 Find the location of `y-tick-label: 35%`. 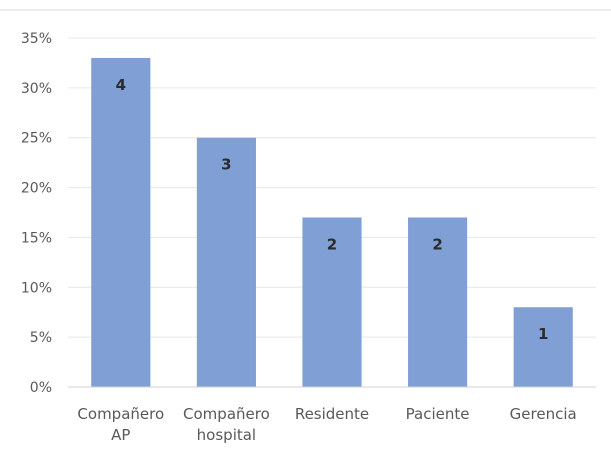

y-tick-label: 35% is located at coordinates (36, 39).